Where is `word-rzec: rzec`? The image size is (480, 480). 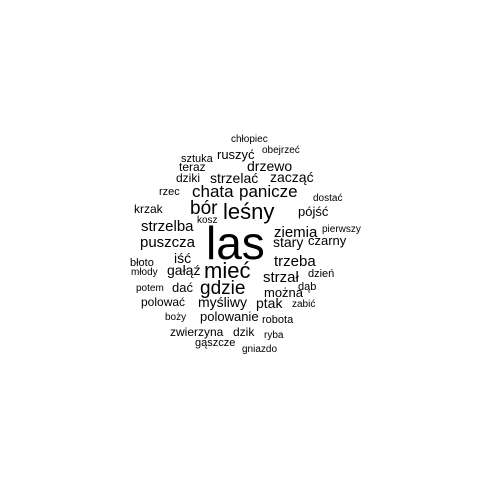 word-rzec: rzec is located at coordinates (169, 192).